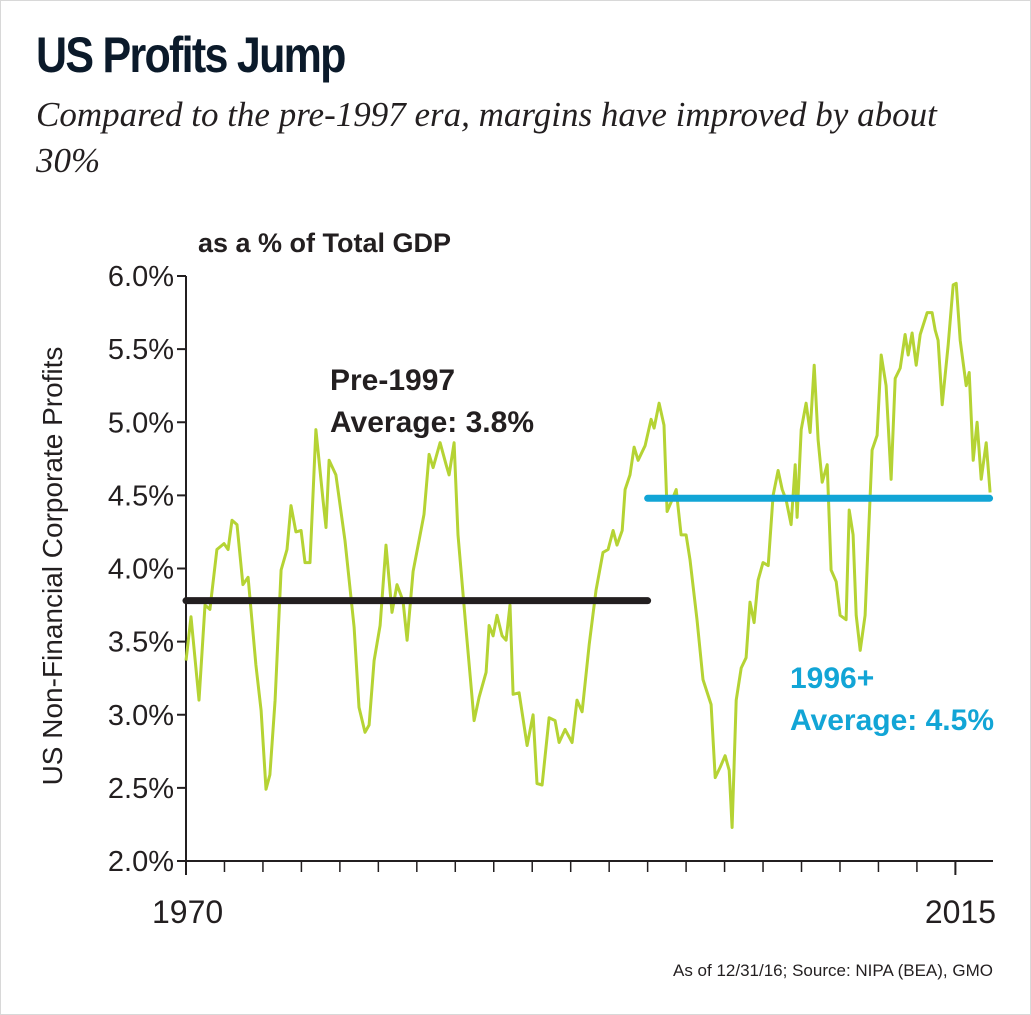 This screenshot has width=1031, height=1015. Describe the element at coordinates (187, 912) in the screenshot. I see `x-tick-label: 1970` at that location.